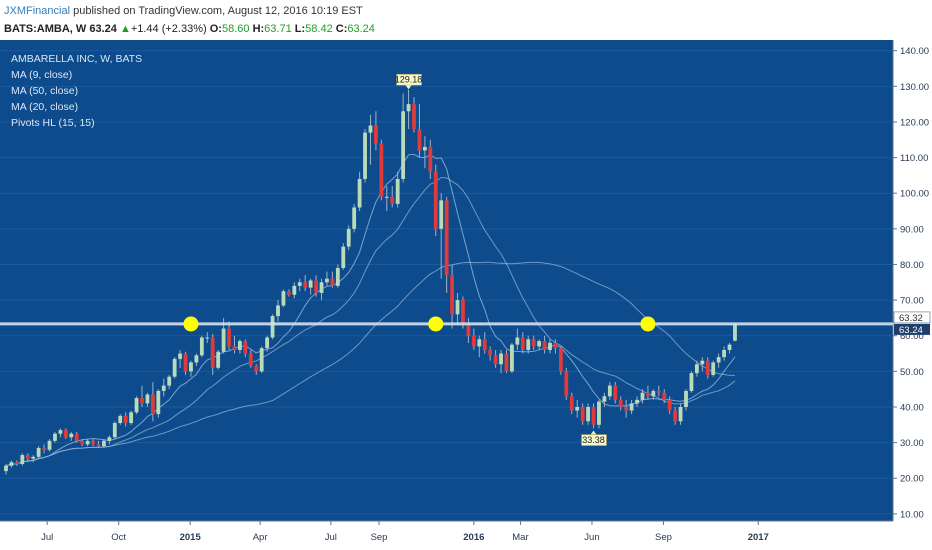 Image resolution: width=932 pixels, height=550 pixels. Describe the element at coordinates (593, 432) in the screenshot. I see `pivot-low-pointer` at that location.